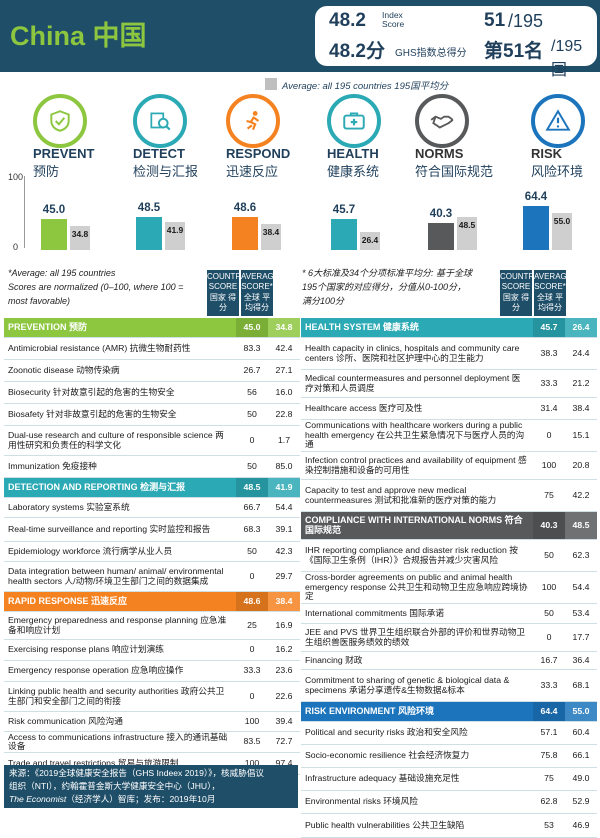 This screenshot has width=600, height=838. Describe the element at coordinates (245, 207) in the screenshot. I see `bar-value-label: 48.6` at that location.